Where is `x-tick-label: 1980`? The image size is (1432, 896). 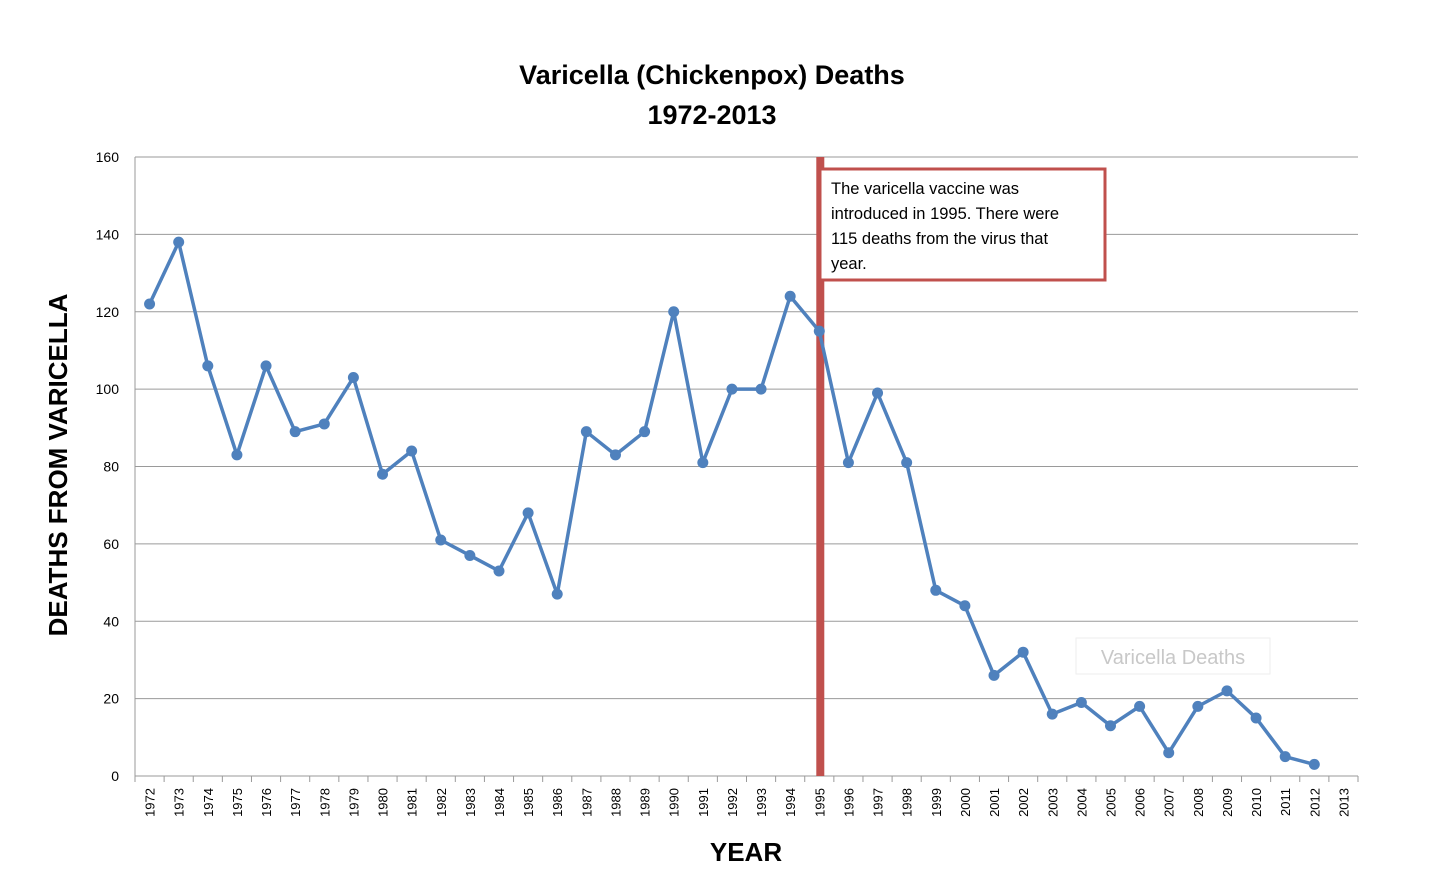 x-tick-label: 1980 is located at coordinates (383, 802).